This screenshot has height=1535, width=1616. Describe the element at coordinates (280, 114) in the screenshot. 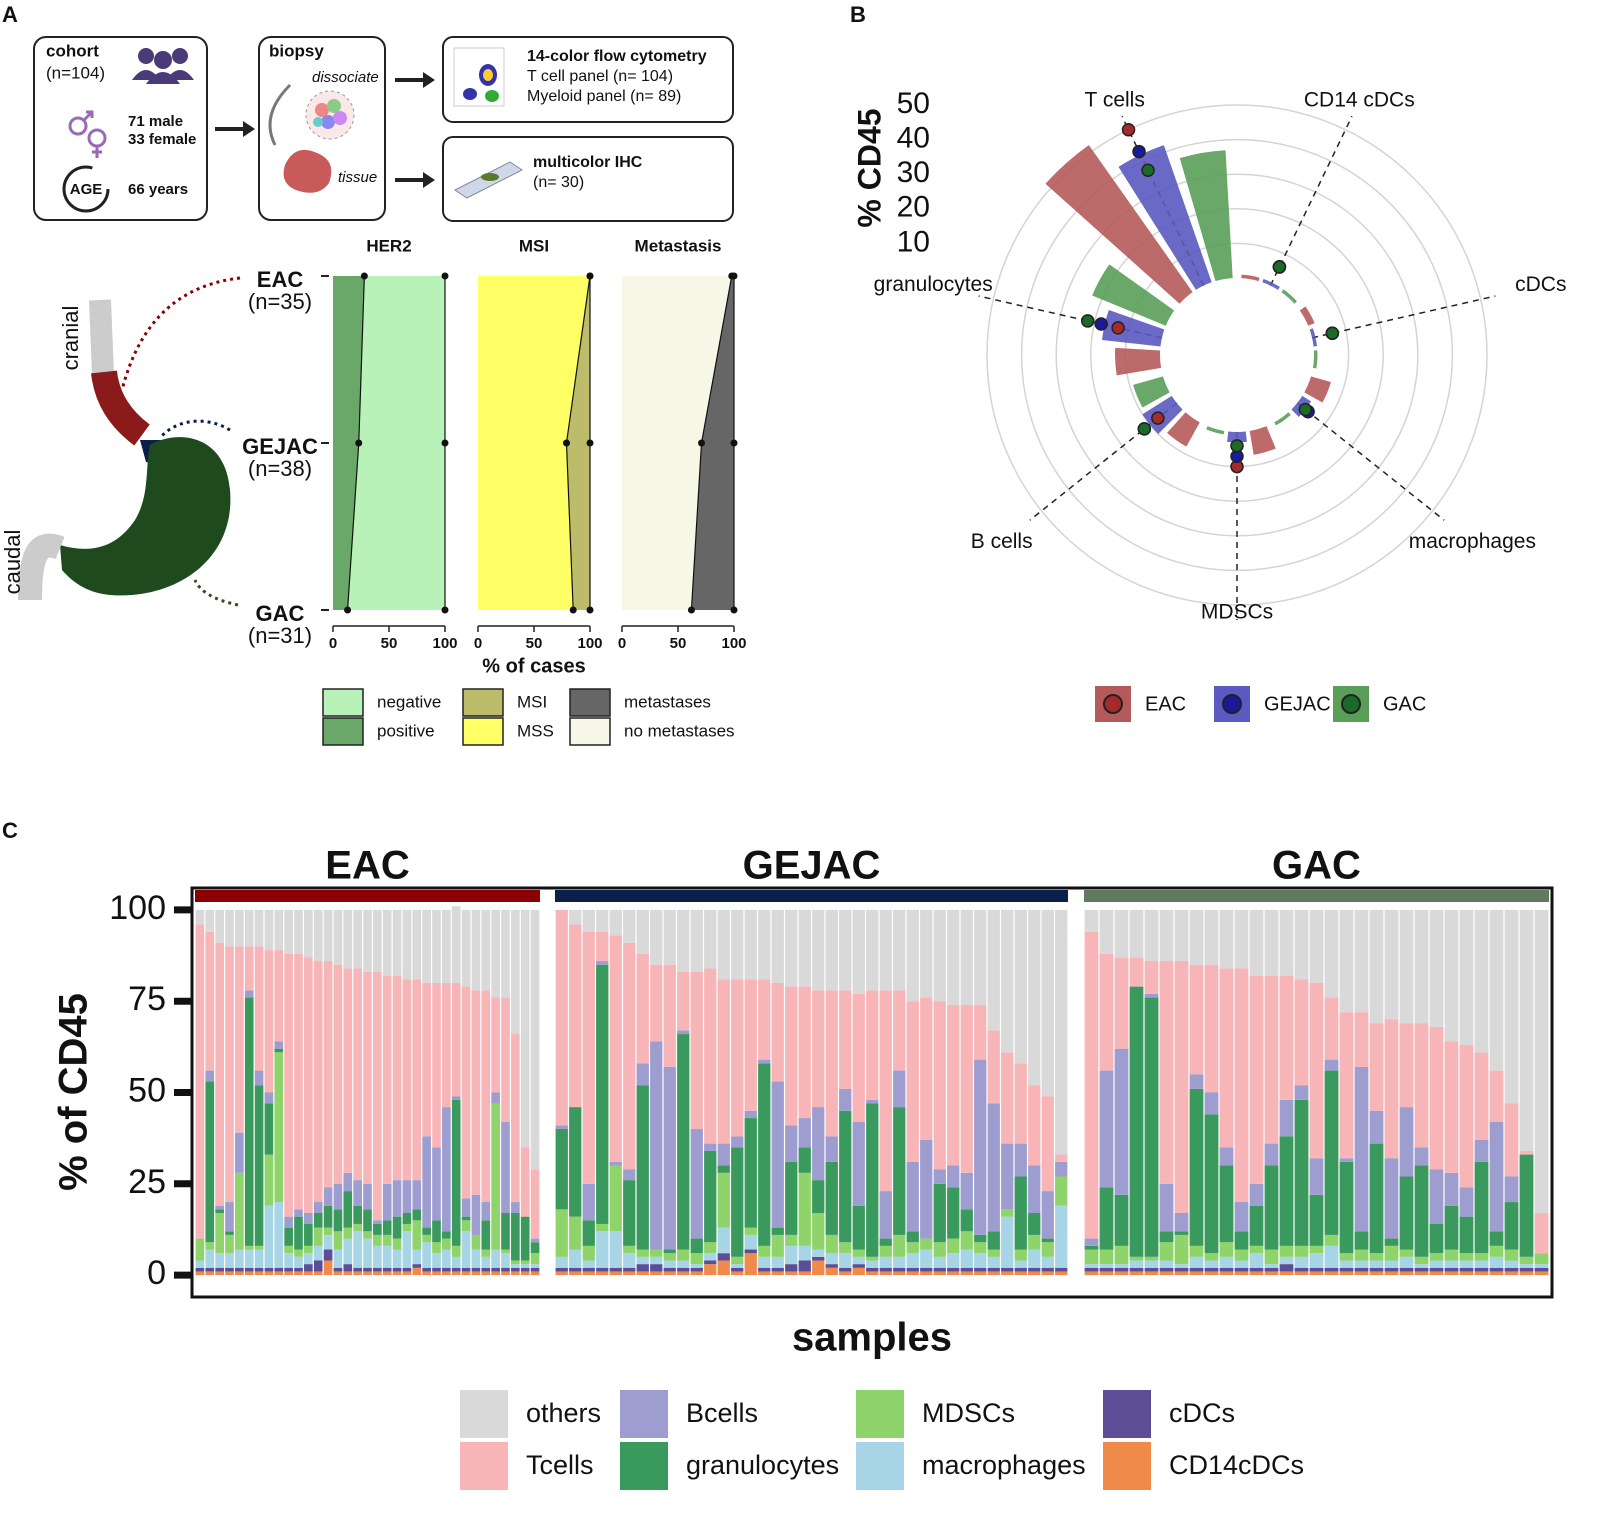

I see `needle` at that location.